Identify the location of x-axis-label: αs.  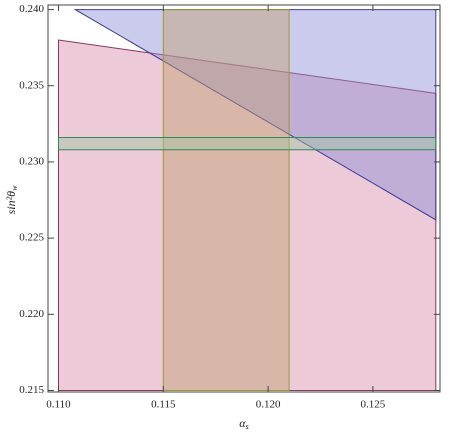
(243, 423).